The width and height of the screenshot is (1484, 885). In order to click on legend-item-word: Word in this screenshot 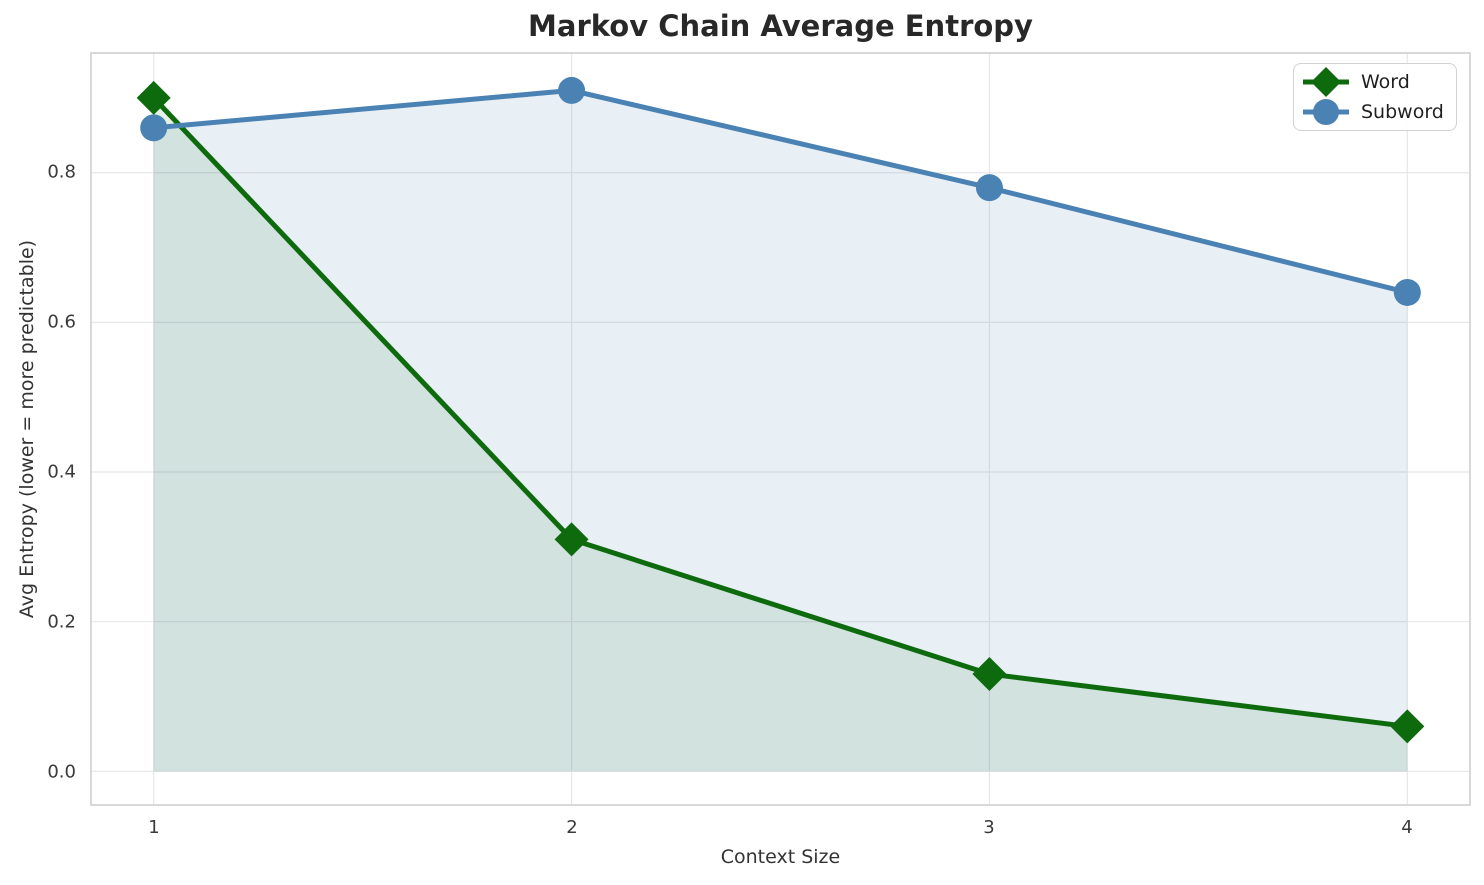, I will do `click(1374, 82)`.